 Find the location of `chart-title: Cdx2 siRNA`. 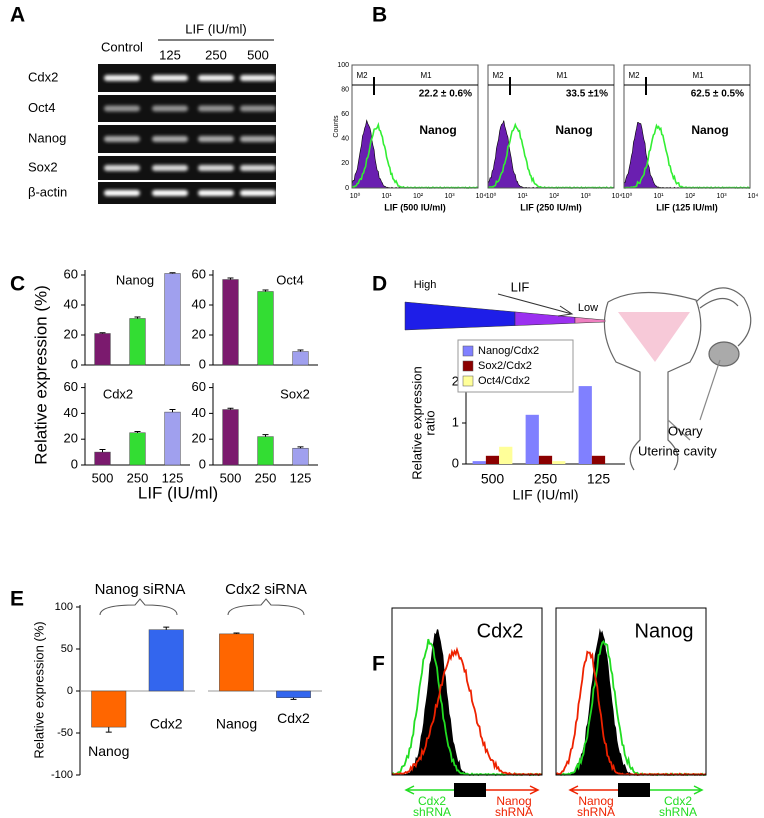

chart-title: Cdx2 siRNA is located at coordinates (266, 589).